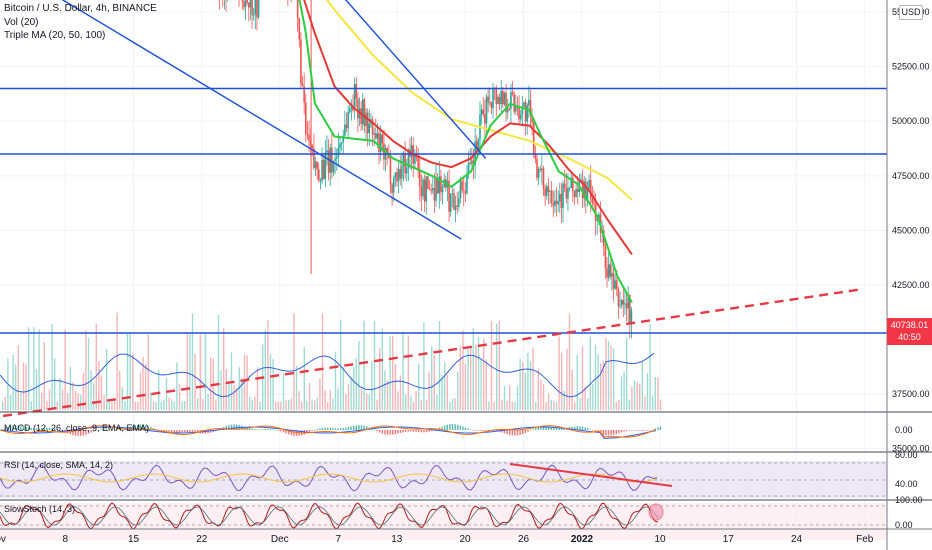 The image size is (932, 550). What do you see at coordinates (59, 465) in the screenshot?
I see `rsi-label: RSI (14, close, SMA, 14, 2)` at bounding box center [59, 465].